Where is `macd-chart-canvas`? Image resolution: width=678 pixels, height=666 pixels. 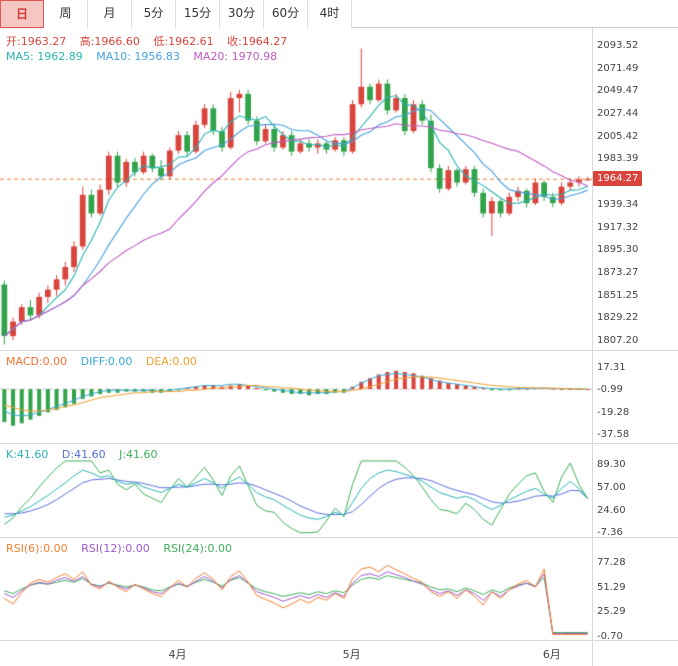
macd-chart-canvas is located at coordinates (296, 397).